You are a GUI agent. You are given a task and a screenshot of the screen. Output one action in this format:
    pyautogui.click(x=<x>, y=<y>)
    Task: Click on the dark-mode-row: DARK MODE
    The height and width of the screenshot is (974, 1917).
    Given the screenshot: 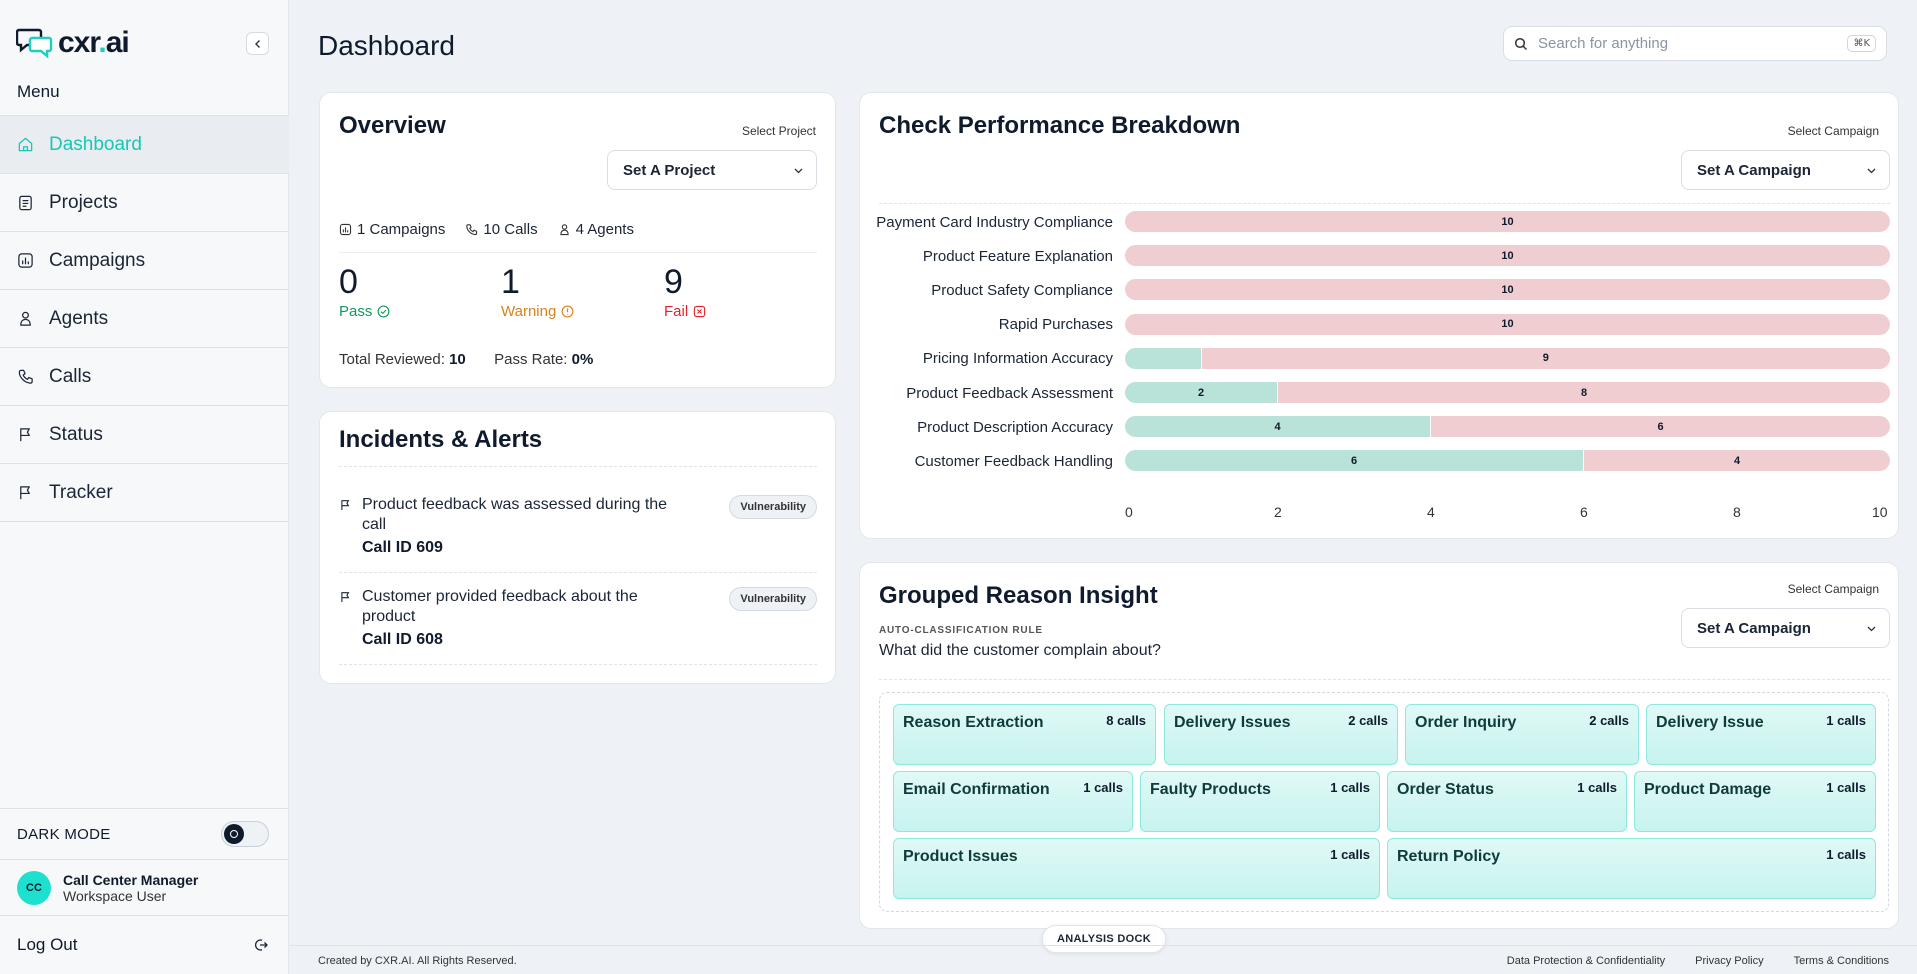 What is the action you would take?
    pyautogui.click(x=144, y=834)
    